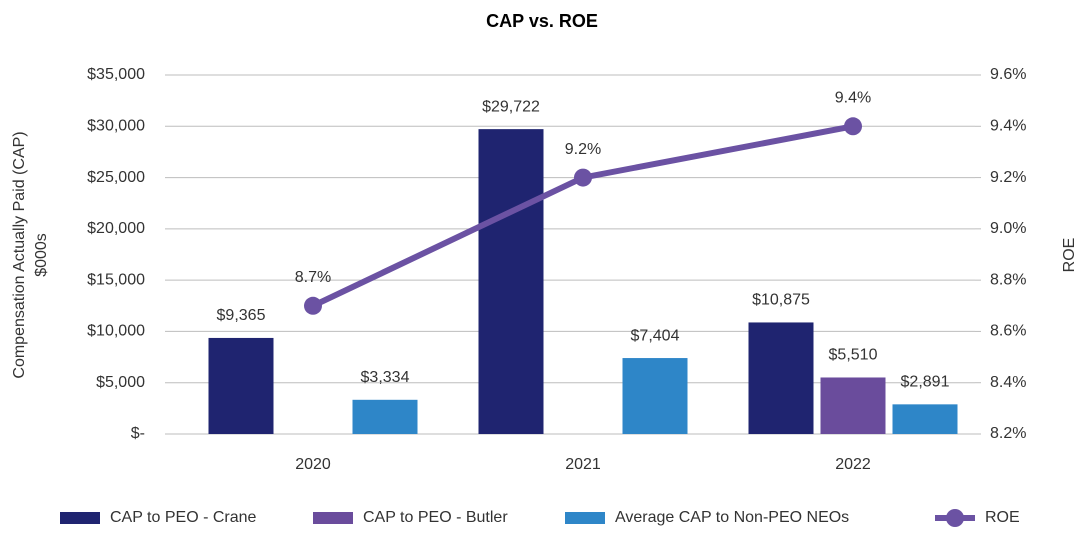 The height and width of the screenshot is (533, 1084). I want to click on y-tick-label: $25,000, so click(116, 177).